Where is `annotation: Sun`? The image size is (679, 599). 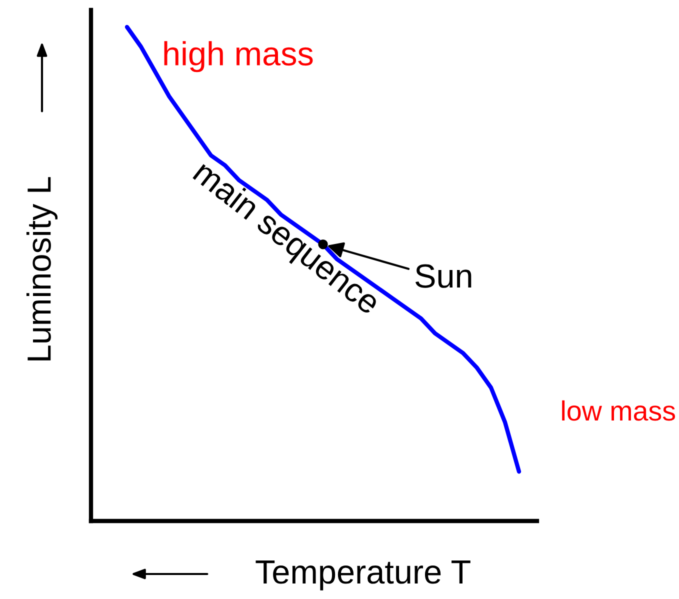
annotation: Sun is located at coordinates (444, 276).